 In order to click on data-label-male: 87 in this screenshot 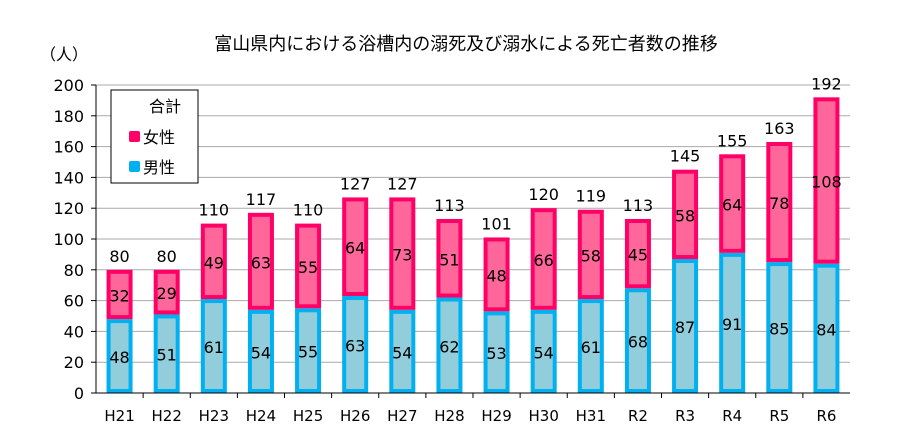, I will do `click(685, 327)`.